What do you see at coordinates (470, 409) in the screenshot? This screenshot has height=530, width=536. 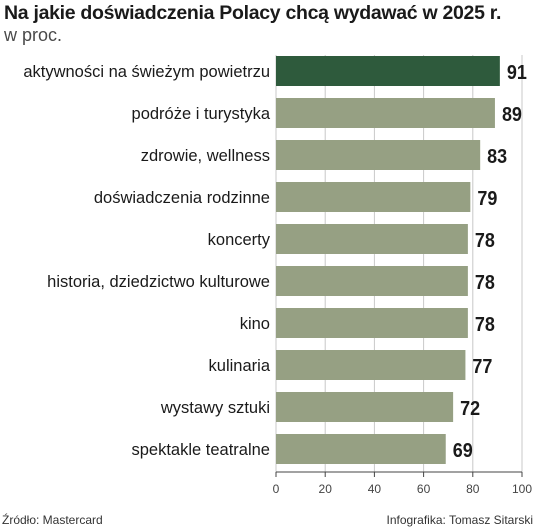 I see `value-label: 72` at bounding box center [470, 409].